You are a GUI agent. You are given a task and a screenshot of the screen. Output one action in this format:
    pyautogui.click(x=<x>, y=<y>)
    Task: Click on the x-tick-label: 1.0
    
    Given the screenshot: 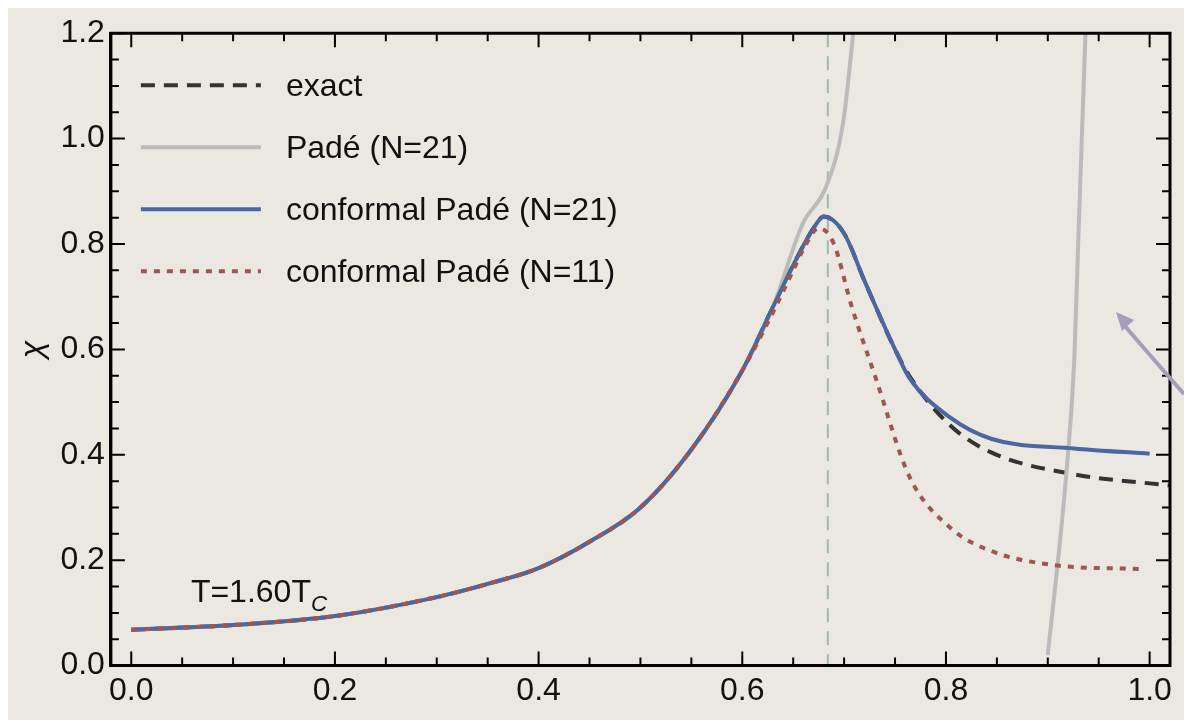 What is the action you would take?
    pyautogui.click(x=1149, y=688)
    